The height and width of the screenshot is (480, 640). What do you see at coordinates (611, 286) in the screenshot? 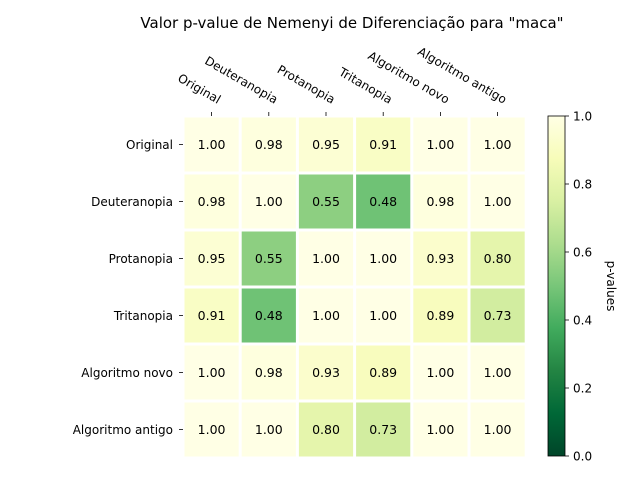
I see `colorbar-label: p-values` at bounding box center [611, 286].